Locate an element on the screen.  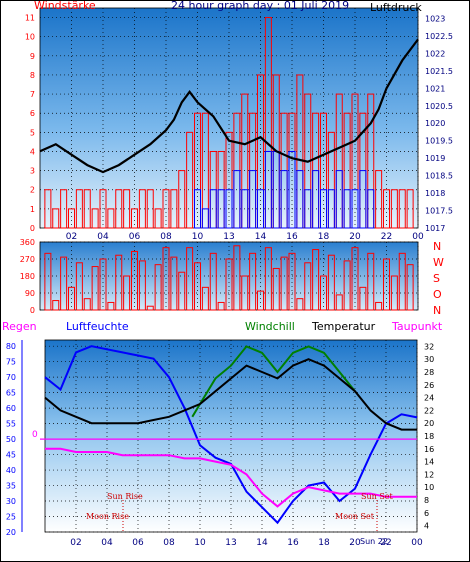
bottom-x-tick-label: 10 is located at coordinates (200, 543).